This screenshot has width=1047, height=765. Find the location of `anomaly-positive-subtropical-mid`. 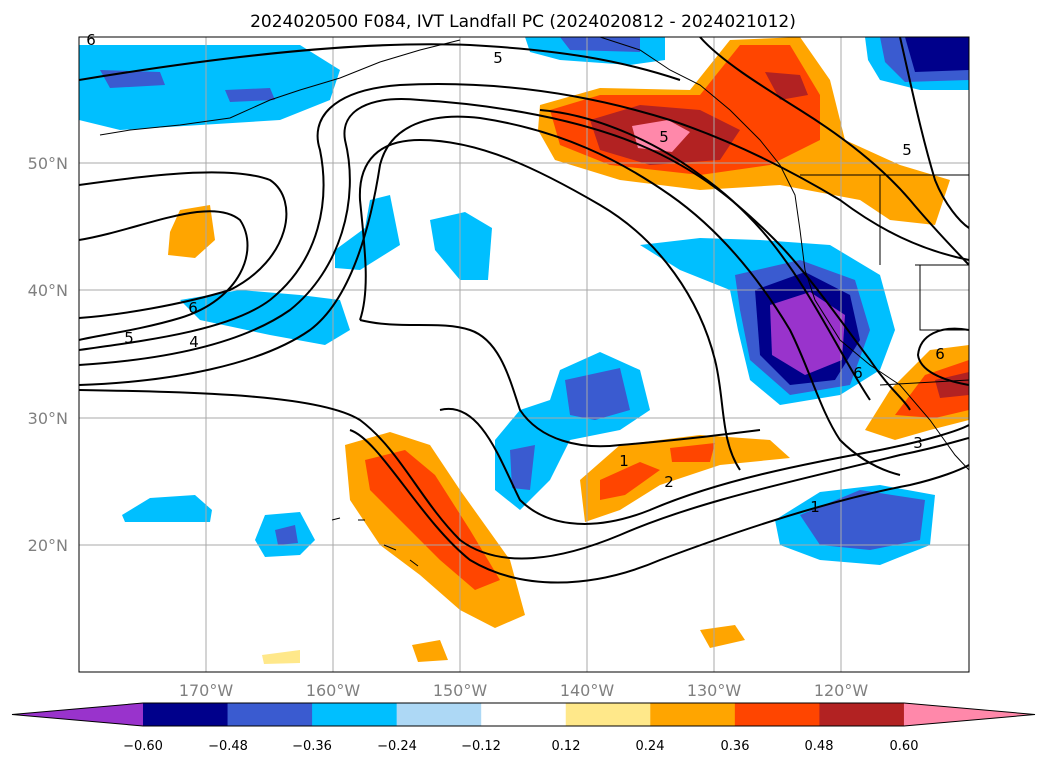

anomaly-positive-subtropical-mid is located at coordinates (630, 481).